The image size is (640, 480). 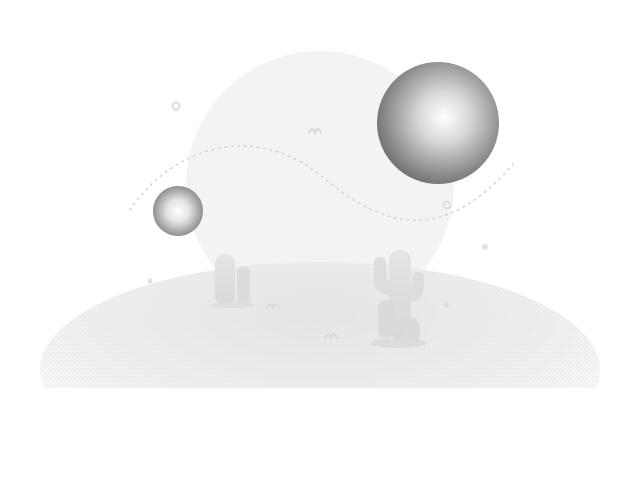 I want to click on cactus-large-right, so click(x=398, y=299).